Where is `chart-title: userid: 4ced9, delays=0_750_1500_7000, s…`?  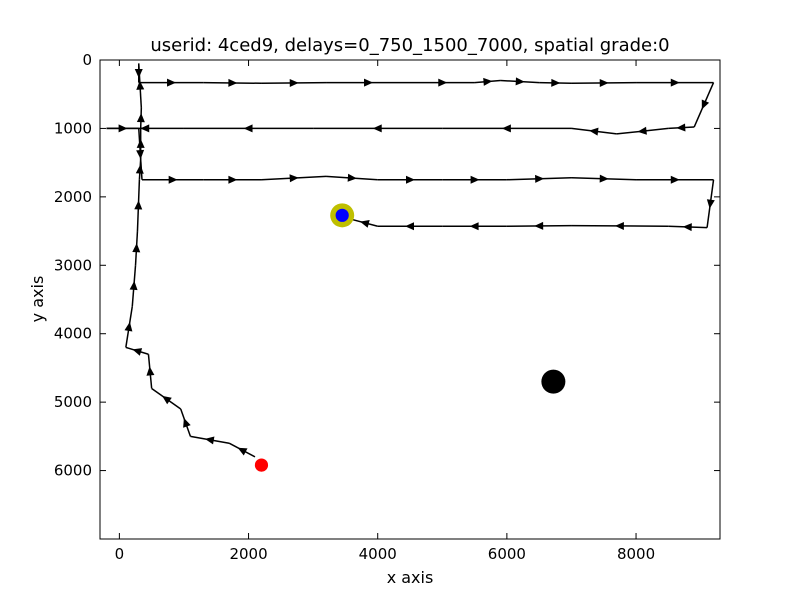 chart-title: userid: 4ced9, delays=0_750_1500_7000, s… is located at coordinates (409, 45).